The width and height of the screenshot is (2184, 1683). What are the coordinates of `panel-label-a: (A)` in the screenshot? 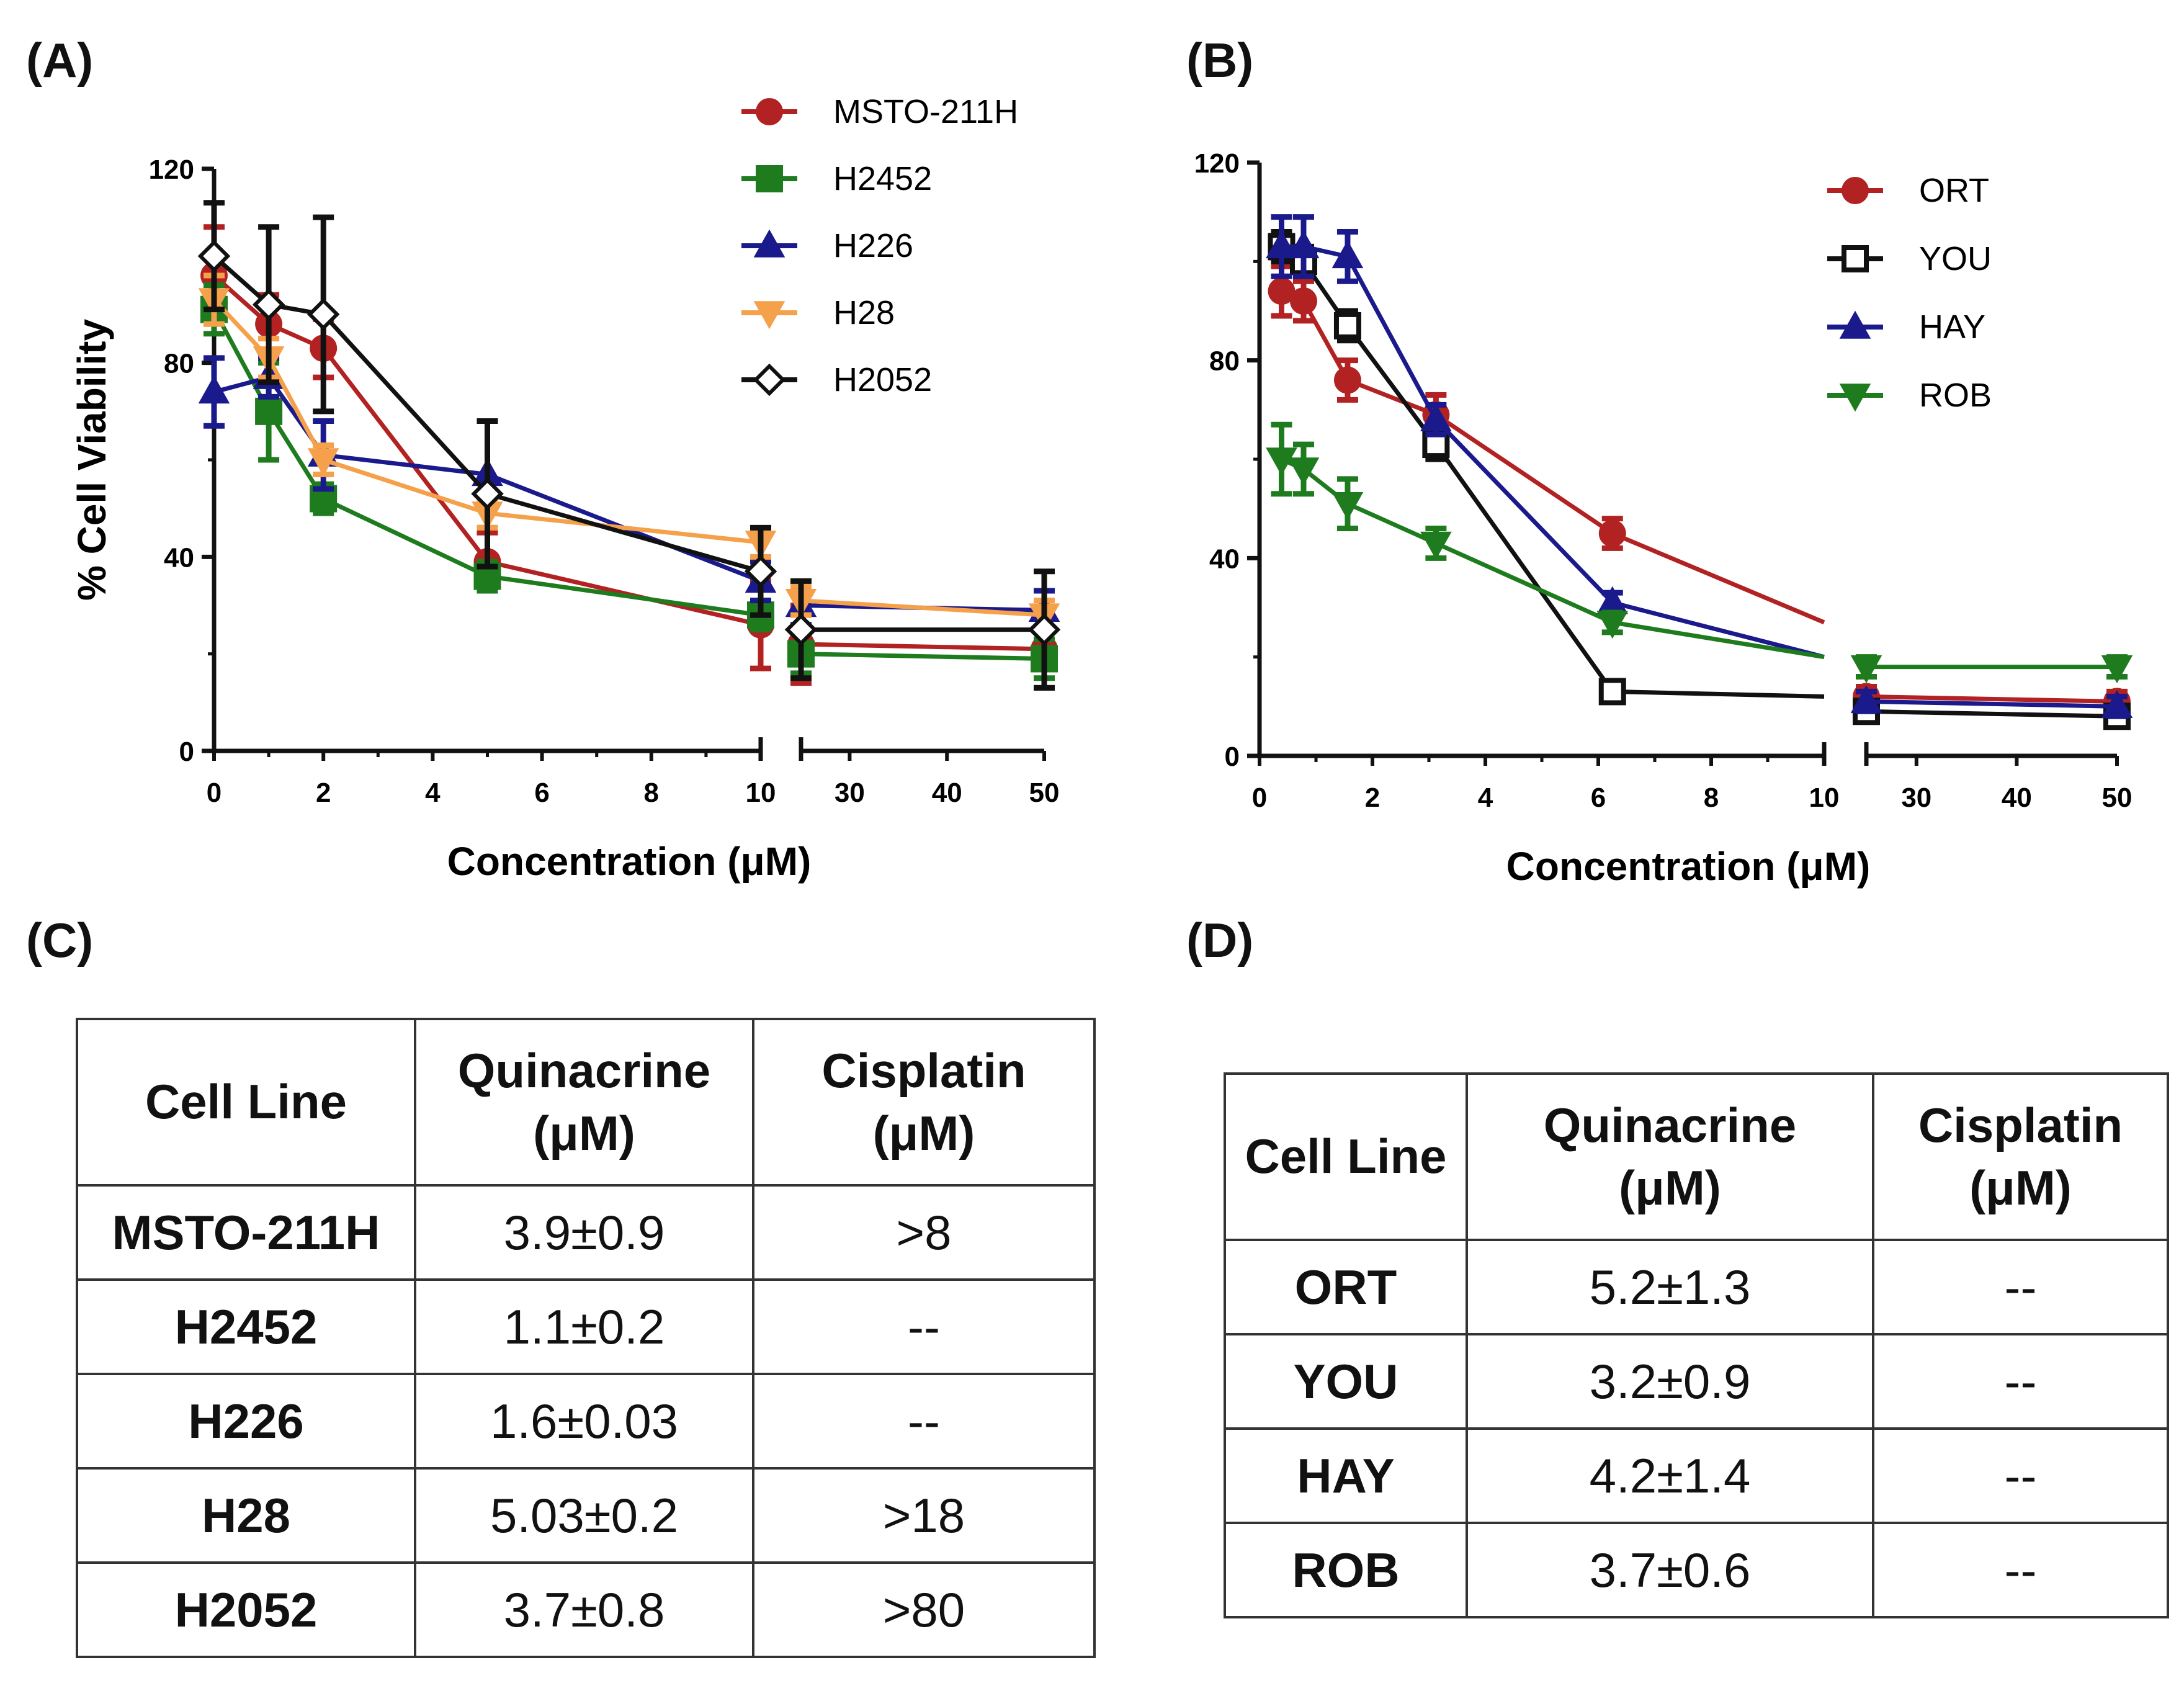 It's located at (60, 60).